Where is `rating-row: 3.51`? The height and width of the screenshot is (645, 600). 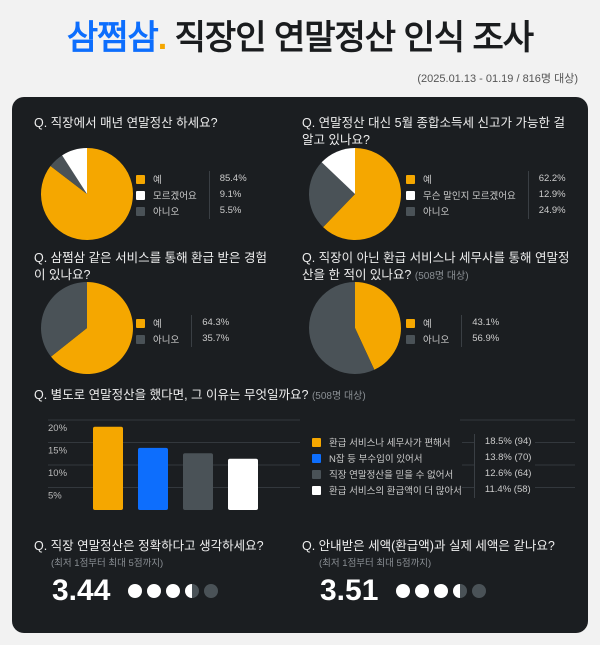 rating-row: 3.51 is located at coordinates (444, 591).